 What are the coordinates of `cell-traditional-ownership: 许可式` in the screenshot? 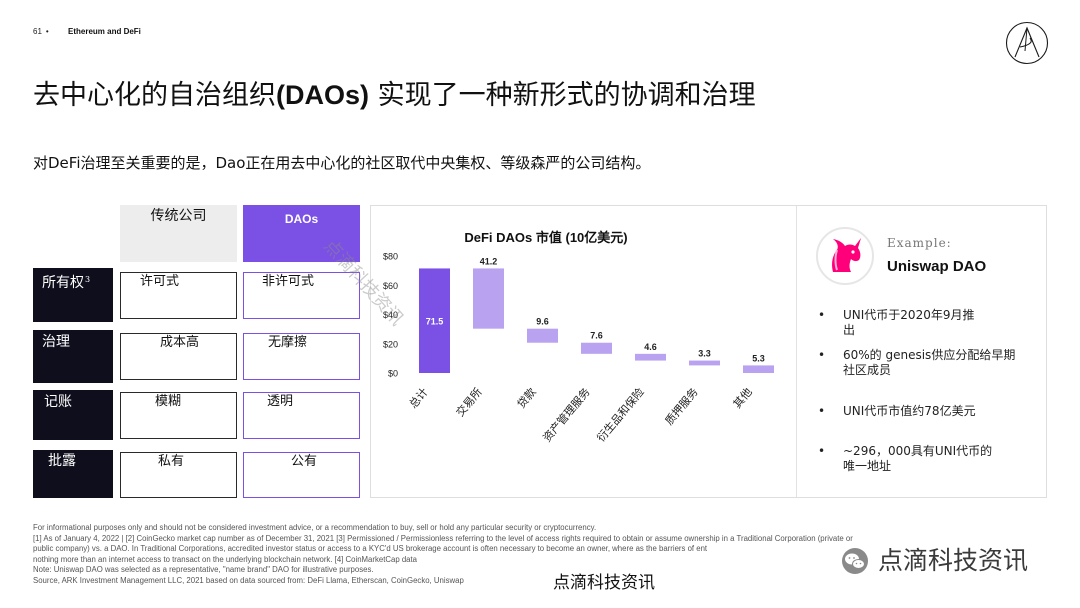 It's located at (178, 295).